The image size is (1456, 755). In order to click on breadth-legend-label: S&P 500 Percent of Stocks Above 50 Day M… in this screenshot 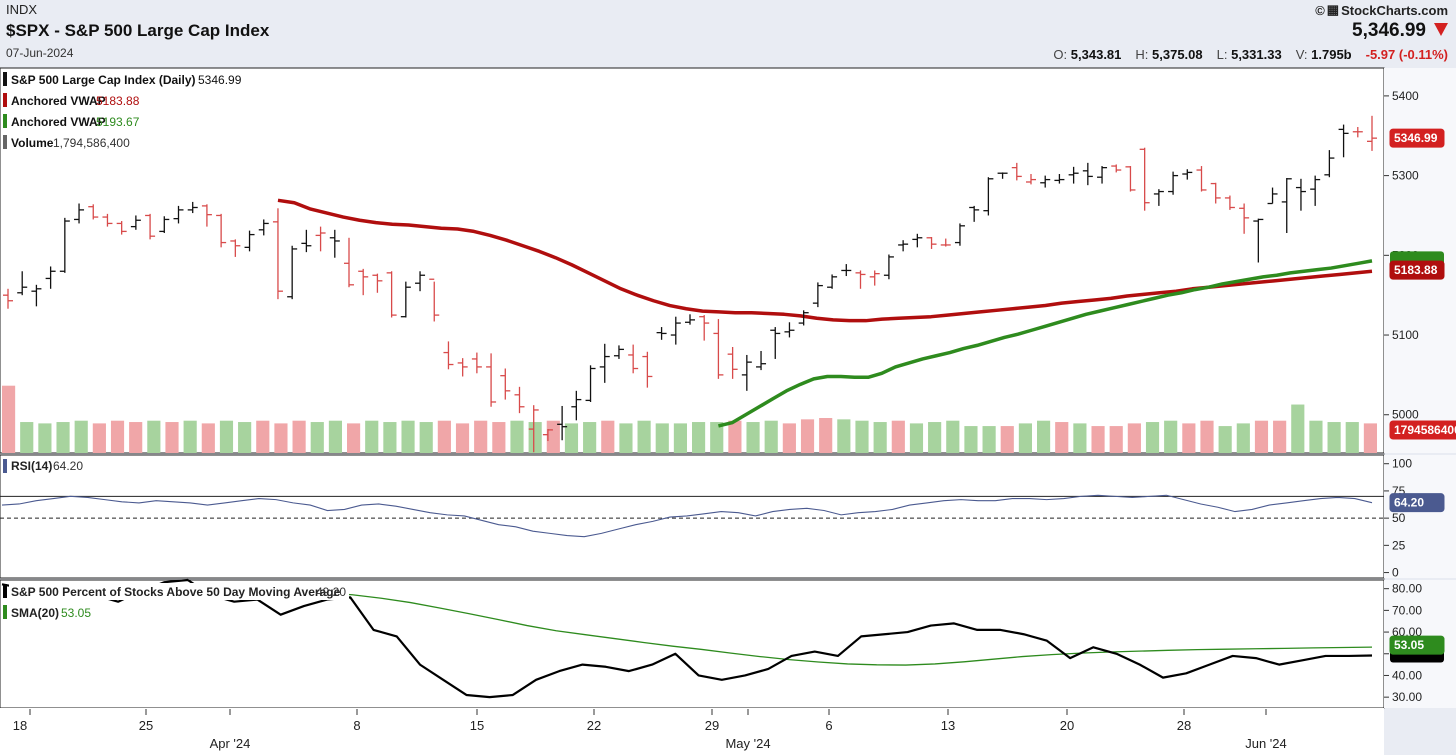, I will do `click(176, 592)`.